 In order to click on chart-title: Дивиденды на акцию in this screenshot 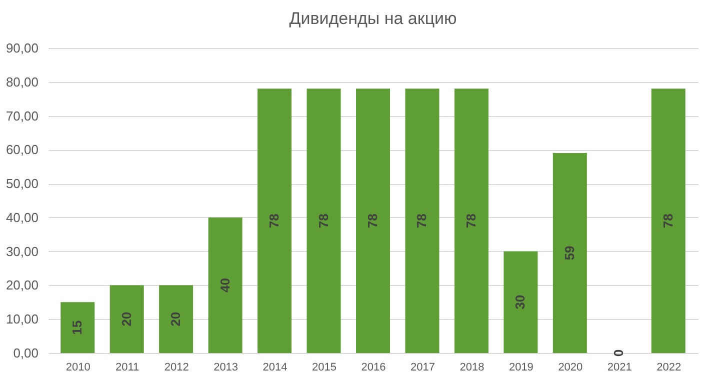, I will do `click(373, 18)`.